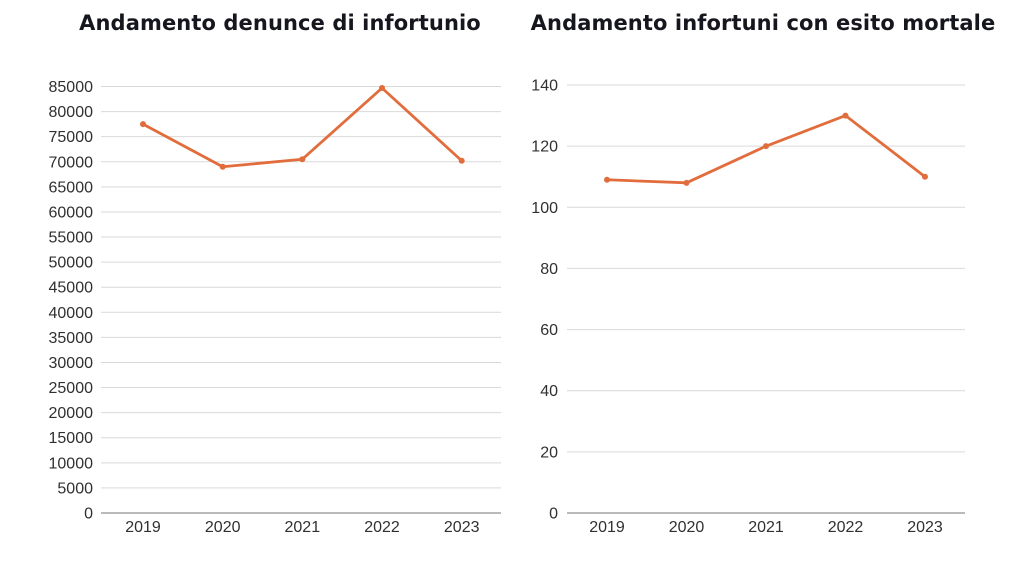 Image resolution: width=1024 pixels, height=564 pixels. Describe the element at coordinates (71, 288) in the screenshot. I see `y-tick-label: 45000` at that location.